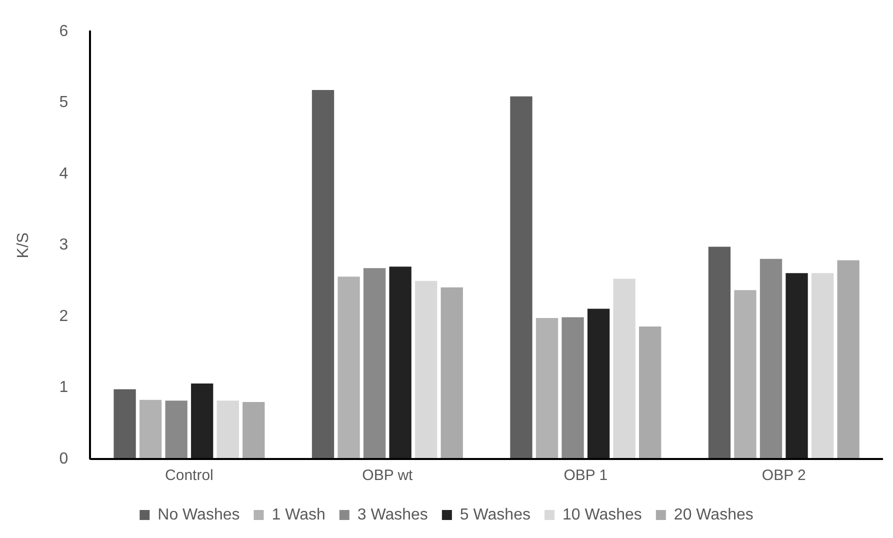 The width and height of the screenshot is (893, 538). I want to click on y-tick-label: 0, so click(63, 459).